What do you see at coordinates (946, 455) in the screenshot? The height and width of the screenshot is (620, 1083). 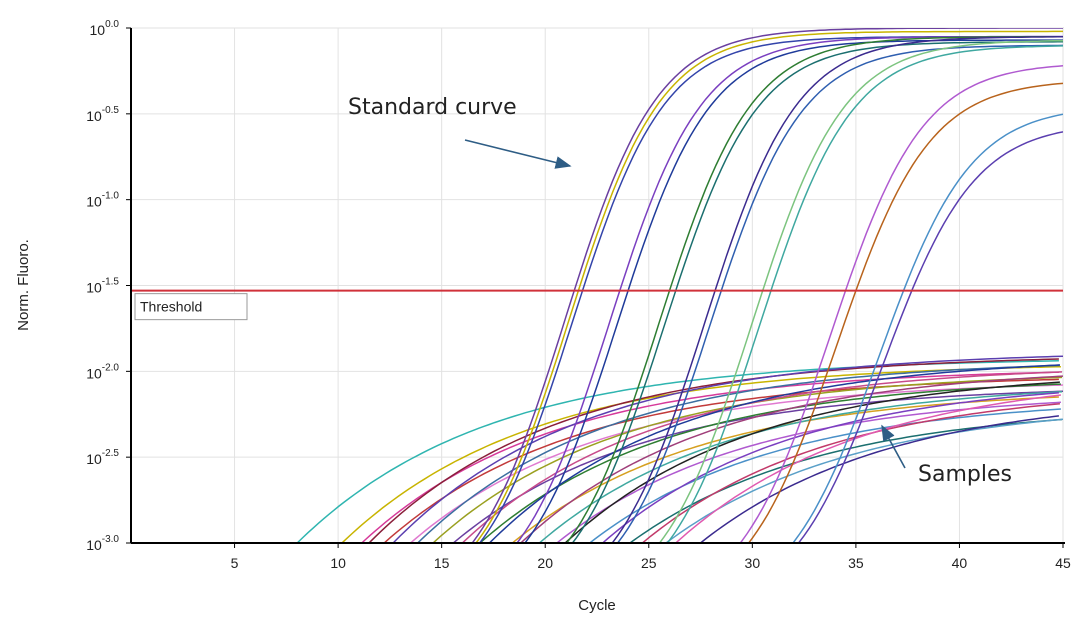 I see `samples-annotation: Samples` at bounding box center [946, 455].